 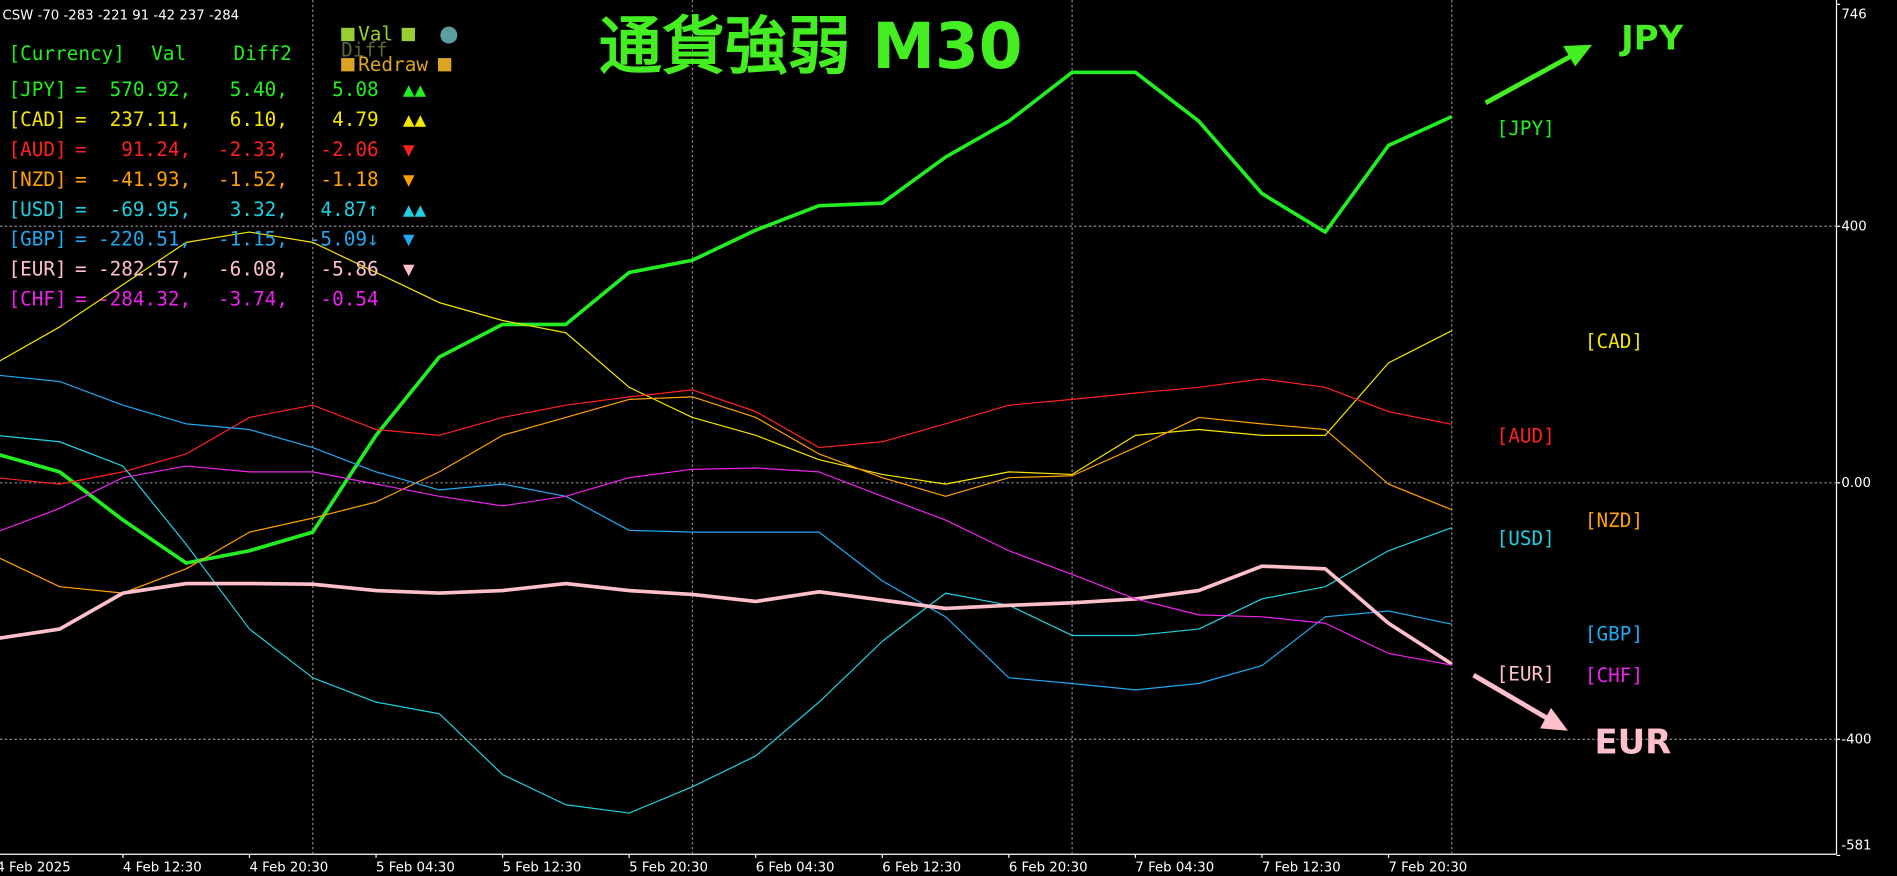 What do you see at coordinates (1633, 742) in the screenshot?
I see `annotation: EUR` at bounding box center [1633, 742].